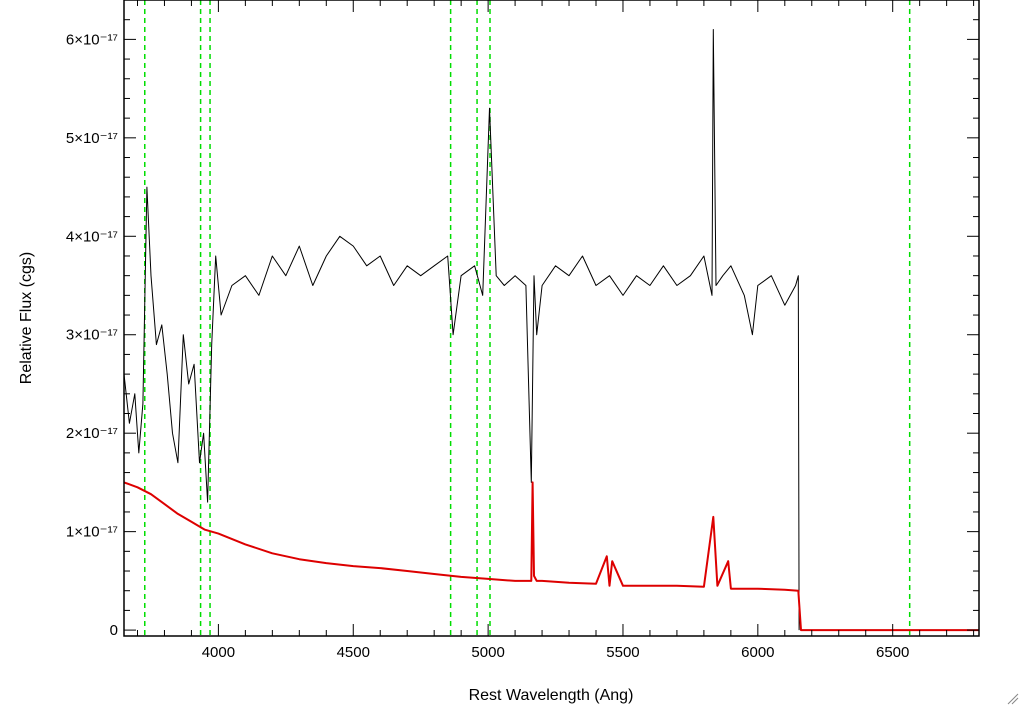 The width and height of the screenshot is (1020, 706). What do you see at coordinates (1013, 699) in the screenshot?
I see `resize-grip-icon` at bounding box center [1013, 699].